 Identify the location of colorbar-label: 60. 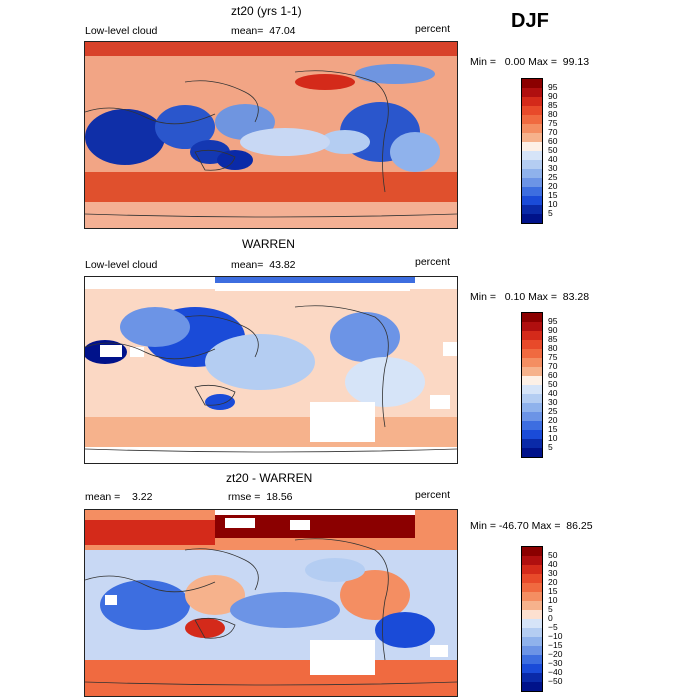
(553, 141).